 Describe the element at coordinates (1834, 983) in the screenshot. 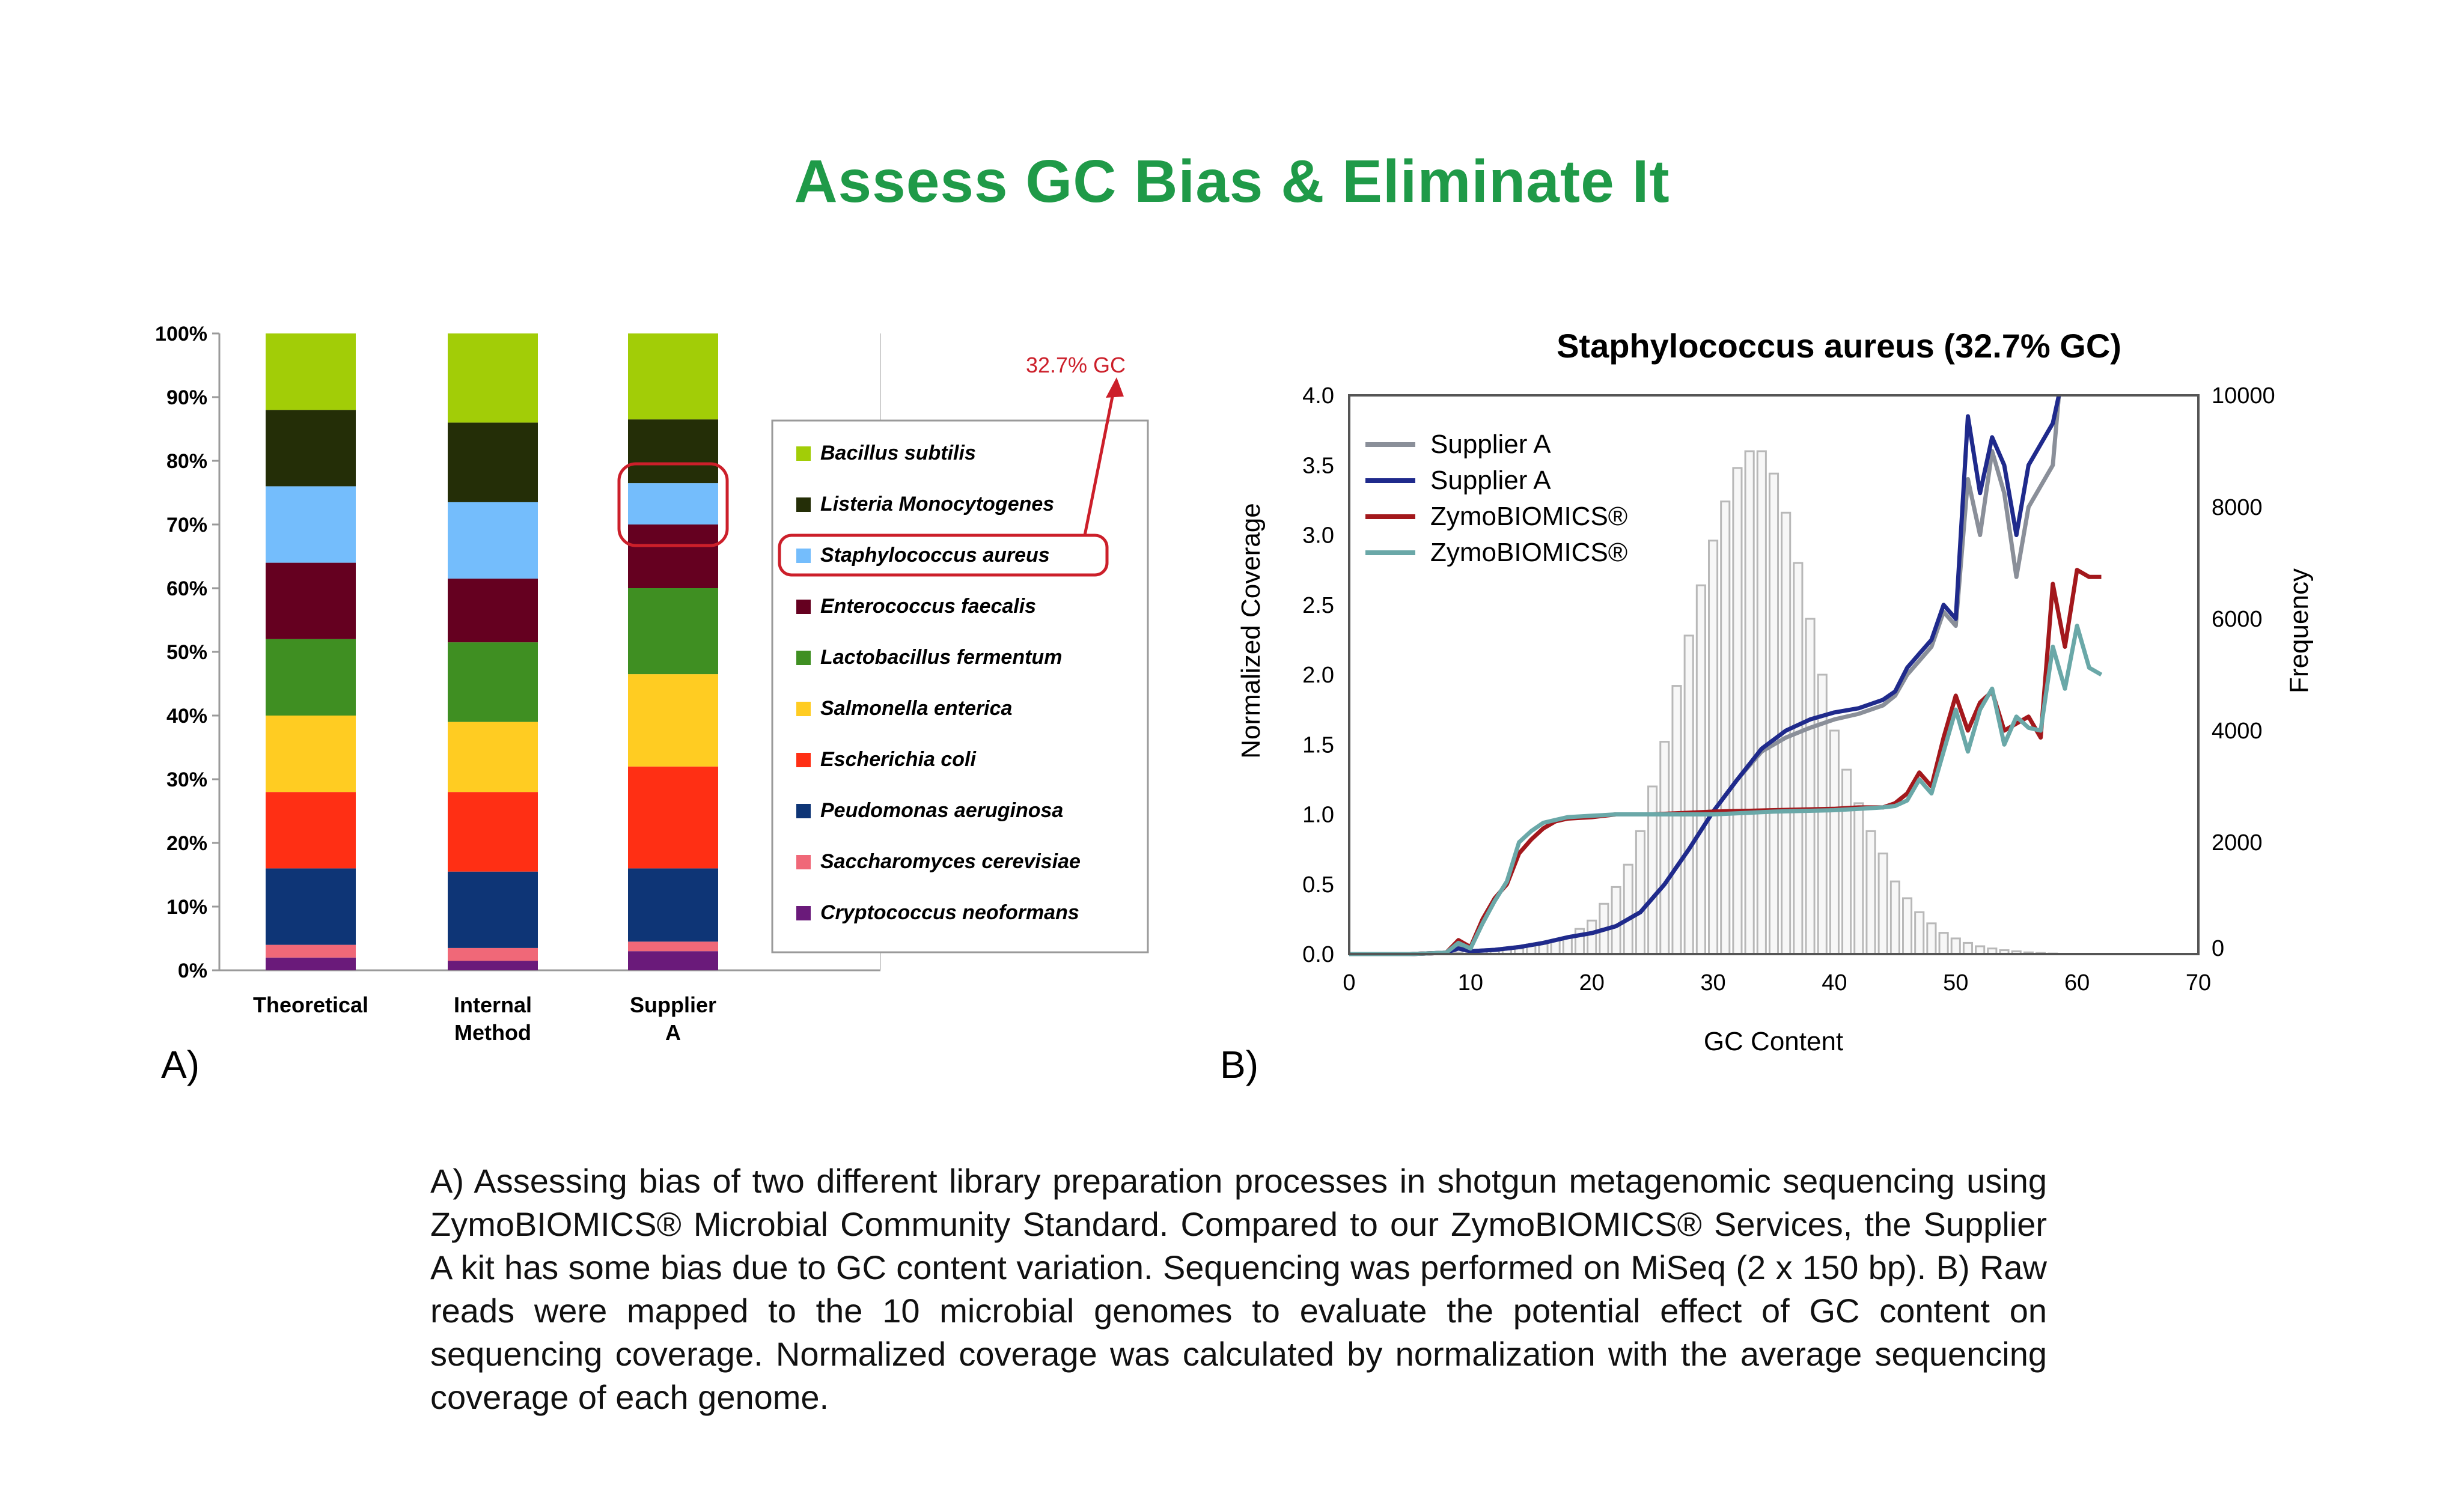

I see `x-tick-label: 40` at that location.